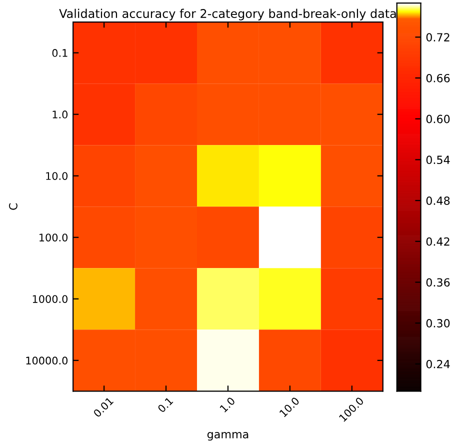 This screenshot has width=451, height=441. I want to click on y-tick-label: 100.0, so click(54, 238).